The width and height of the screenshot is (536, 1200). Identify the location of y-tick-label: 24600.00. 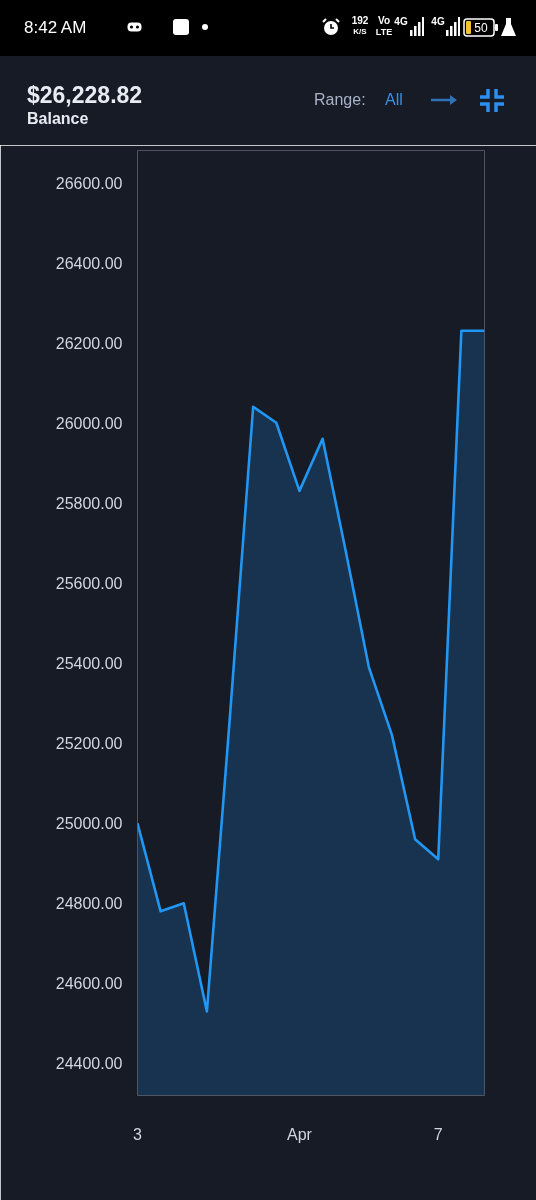
(89, 984).